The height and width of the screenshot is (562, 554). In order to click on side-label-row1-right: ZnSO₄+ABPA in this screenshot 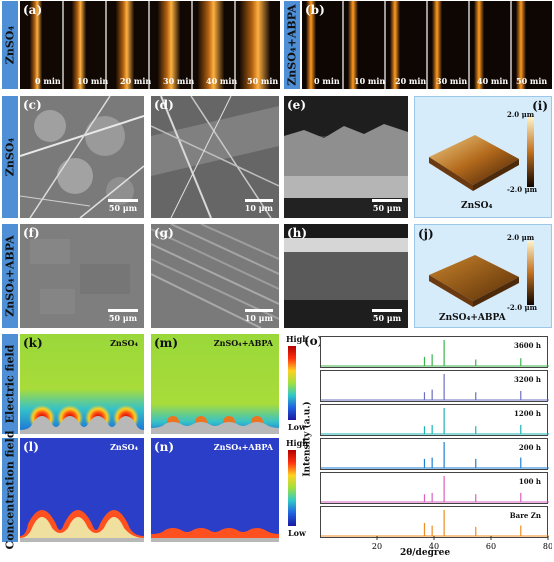, I will do `click(292, 45)`.